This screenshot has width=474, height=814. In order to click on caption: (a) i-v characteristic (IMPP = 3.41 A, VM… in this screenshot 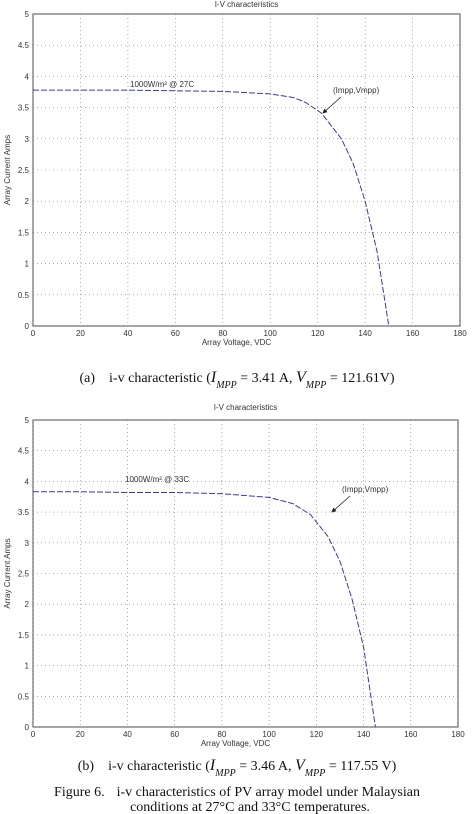, I will do `click(237, 380)`.